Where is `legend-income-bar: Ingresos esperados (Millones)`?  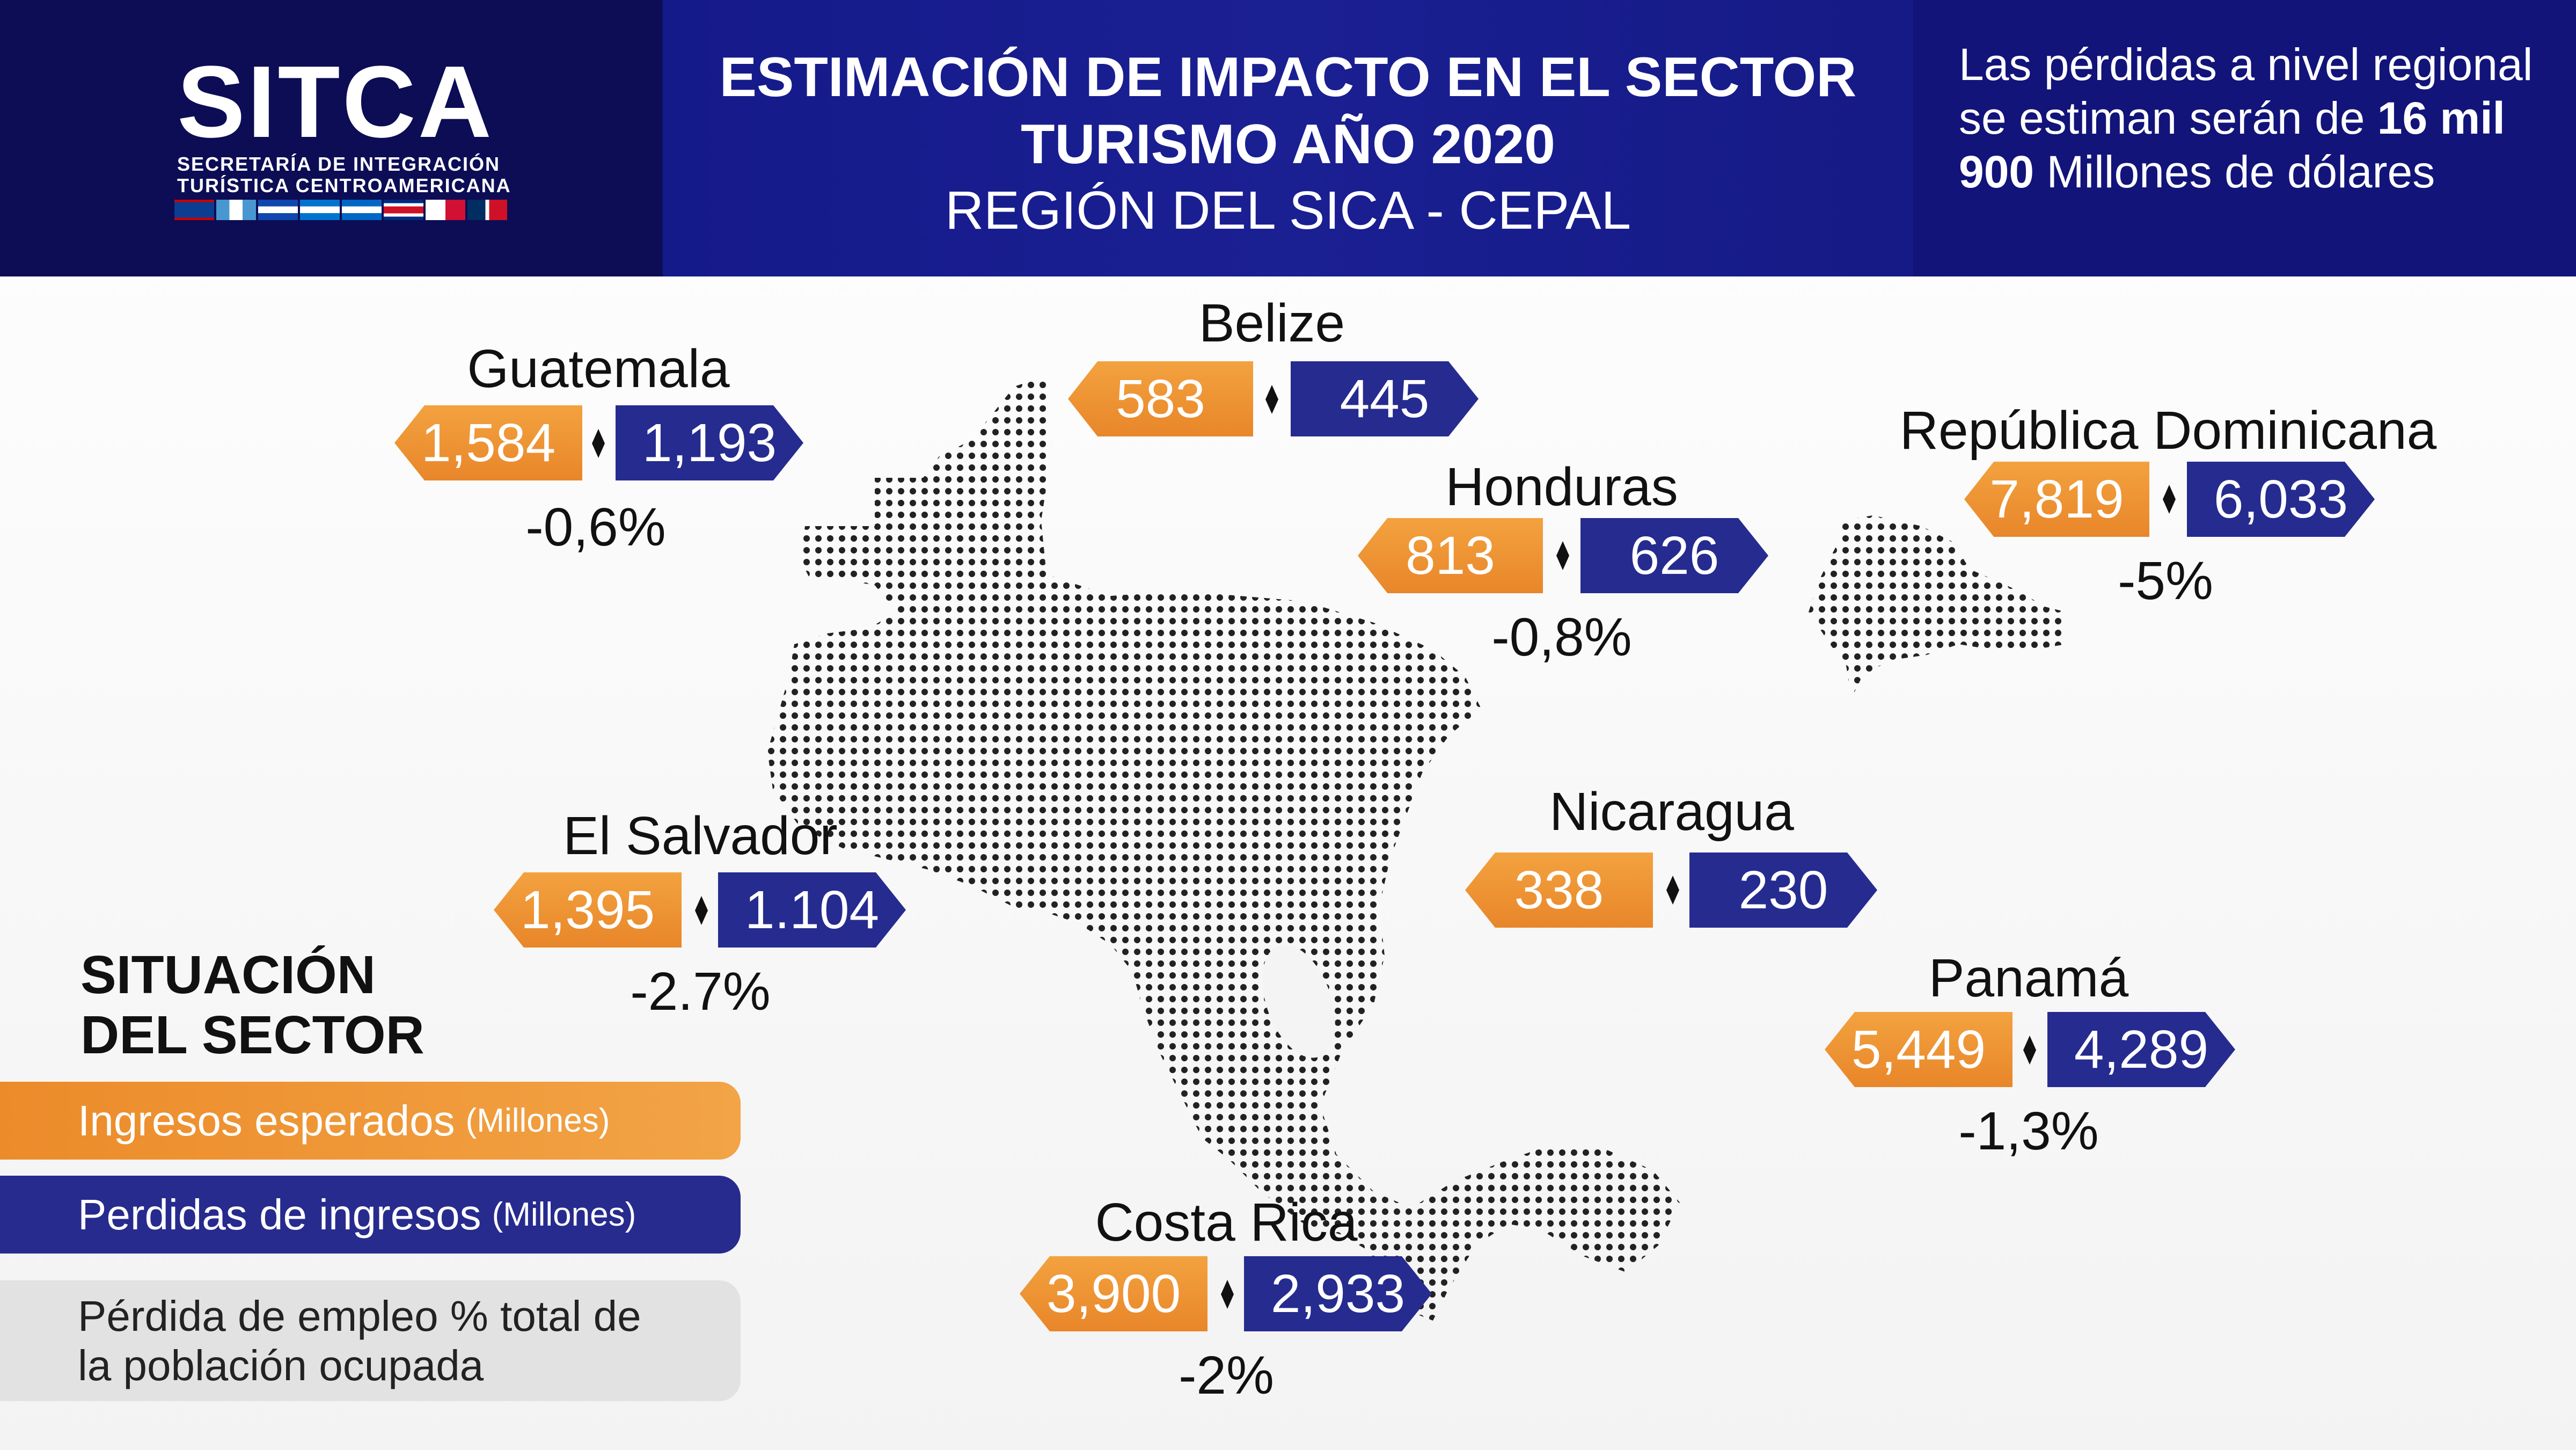 legend-income-bar: Ingresos esperados (Millones) is located at coordinates (370, 1121).